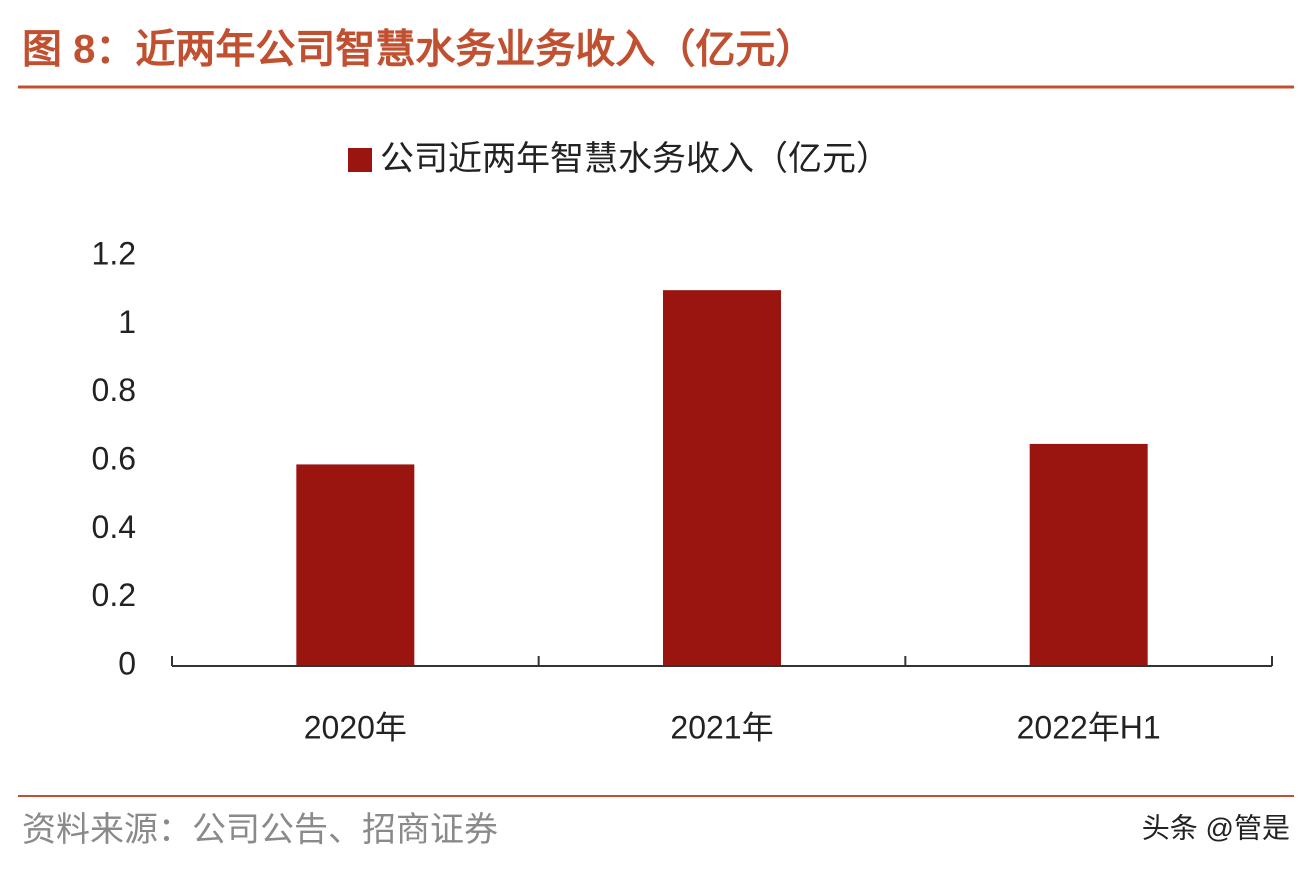  I want to click on chart-title: 图 8：近两年公司智慧水务业务收入（亿元）, so click(418, 50).